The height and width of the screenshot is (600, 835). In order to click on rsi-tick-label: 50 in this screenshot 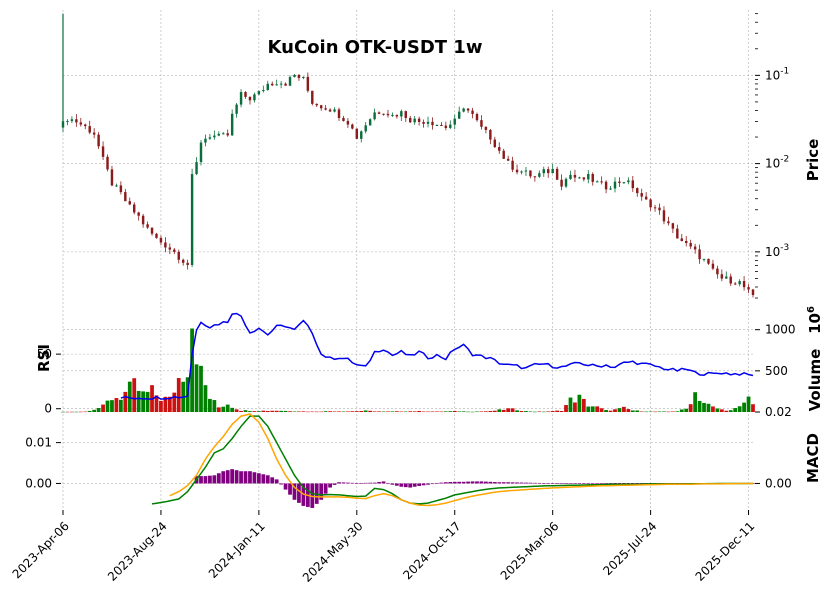, I will do `click(44, 354)`.